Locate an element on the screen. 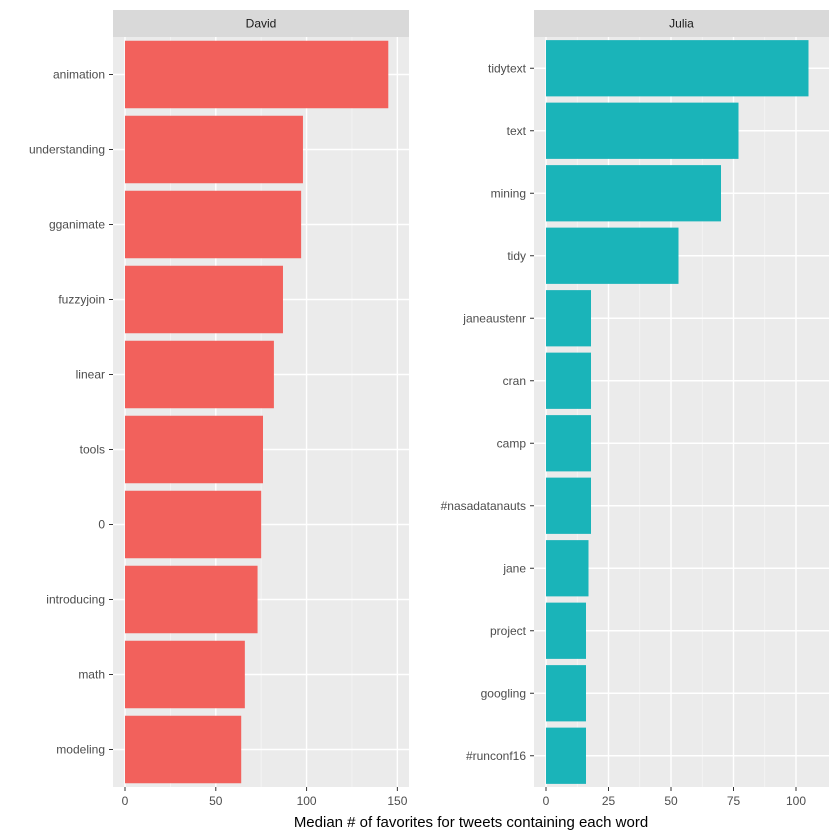 This screenshot has width=840, height=840. y-tick-label: camp is located at coordinates (512, 443).